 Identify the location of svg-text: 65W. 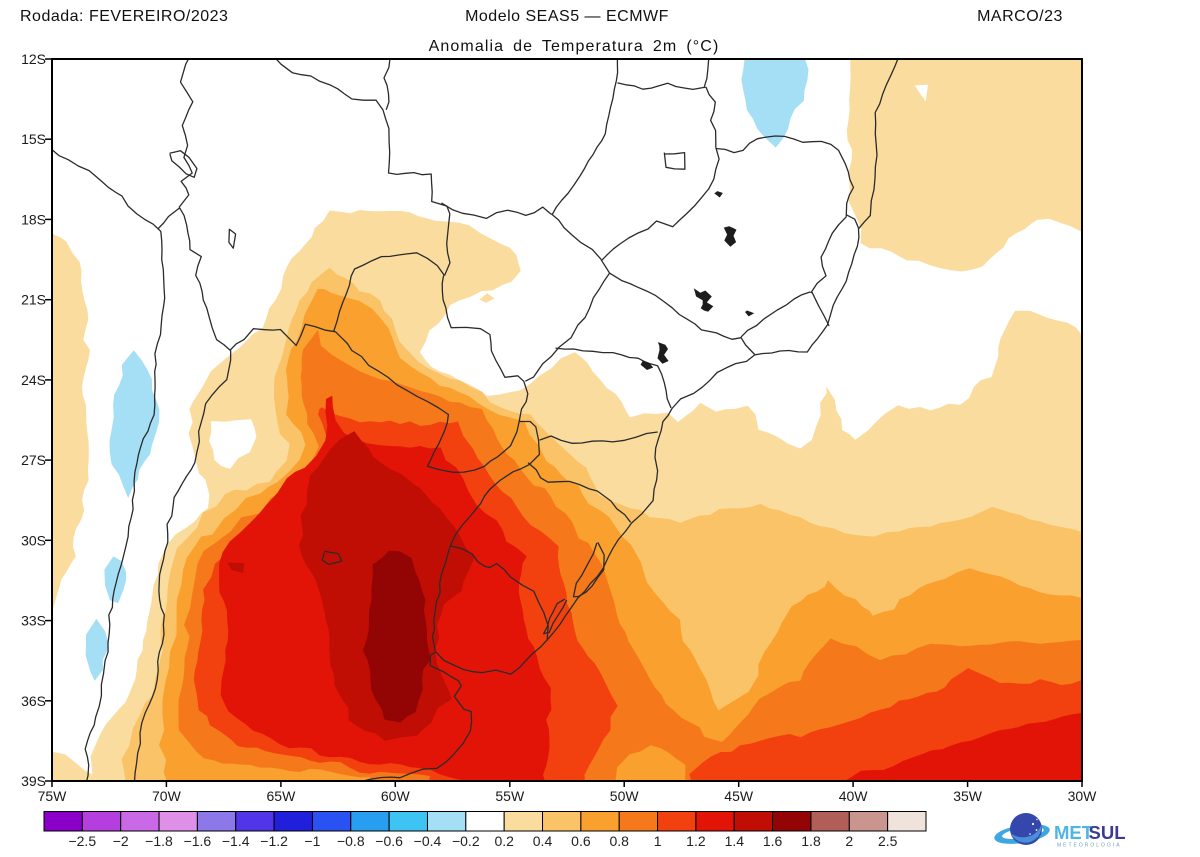
(282, 796).